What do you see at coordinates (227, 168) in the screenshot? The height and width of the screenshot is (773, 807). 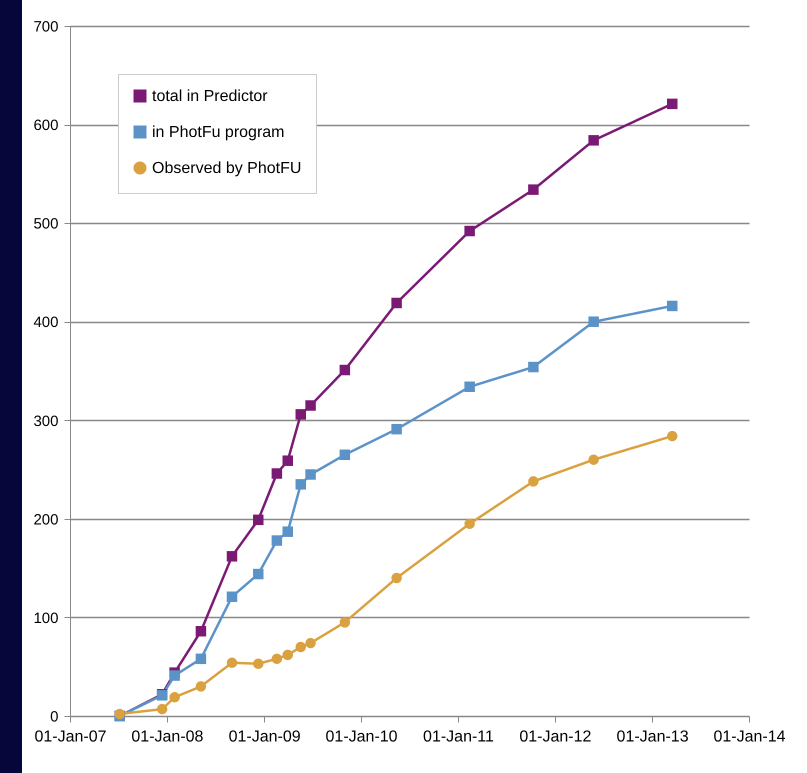 I see `legend-label: Observed by PhotFU` at bounding box center [227, 168].